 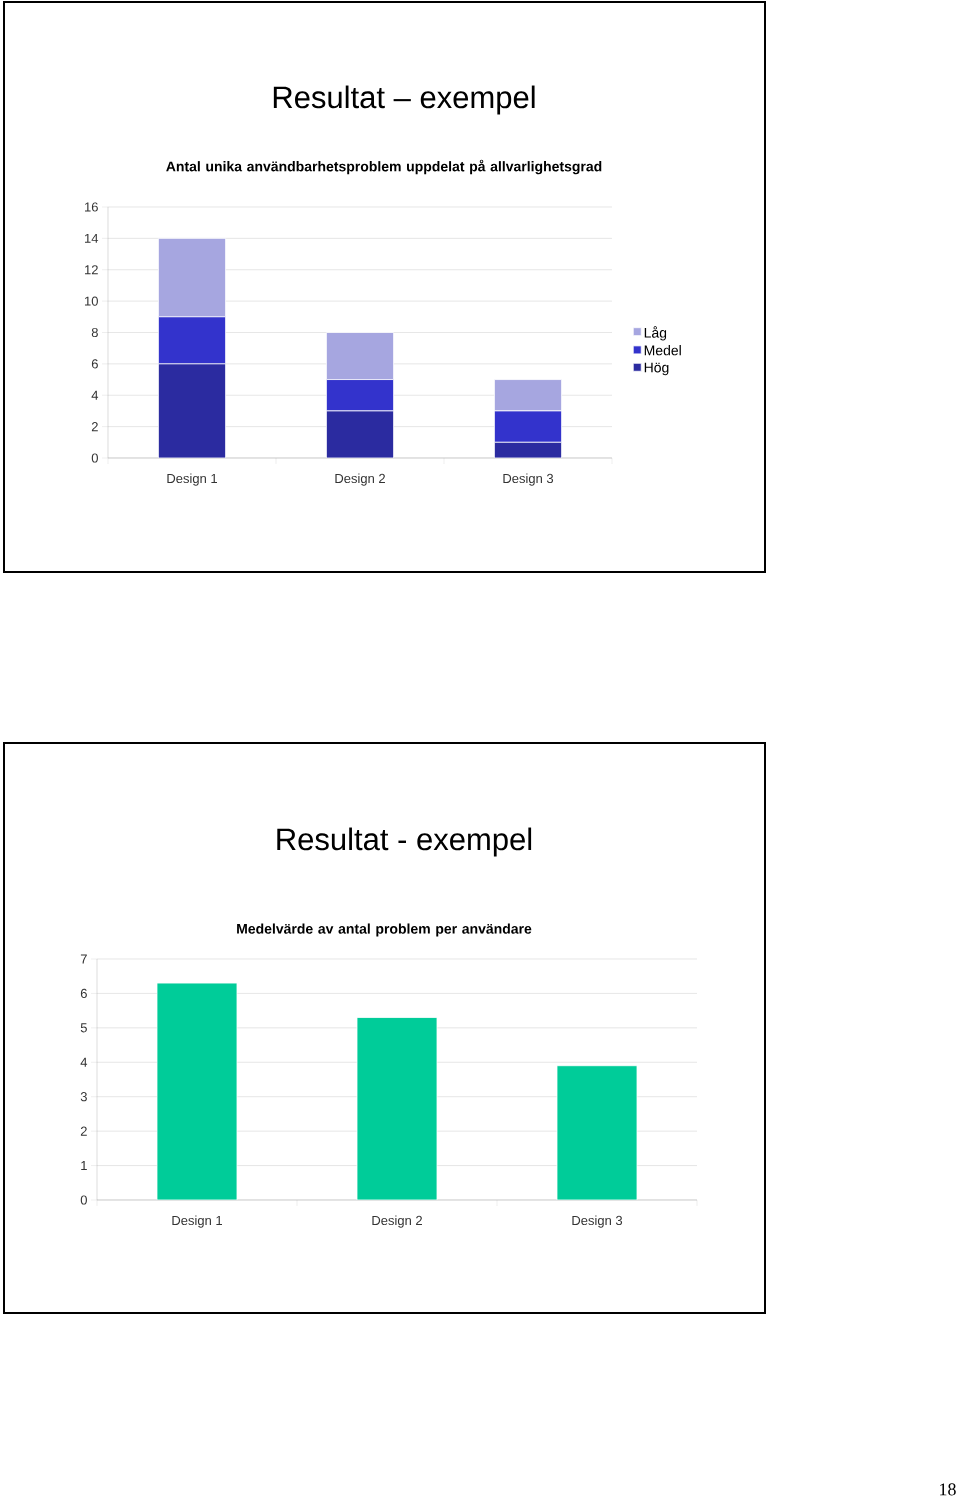 I want to click on chart-title: Resultat – exempel, so click(x=404, y=100).